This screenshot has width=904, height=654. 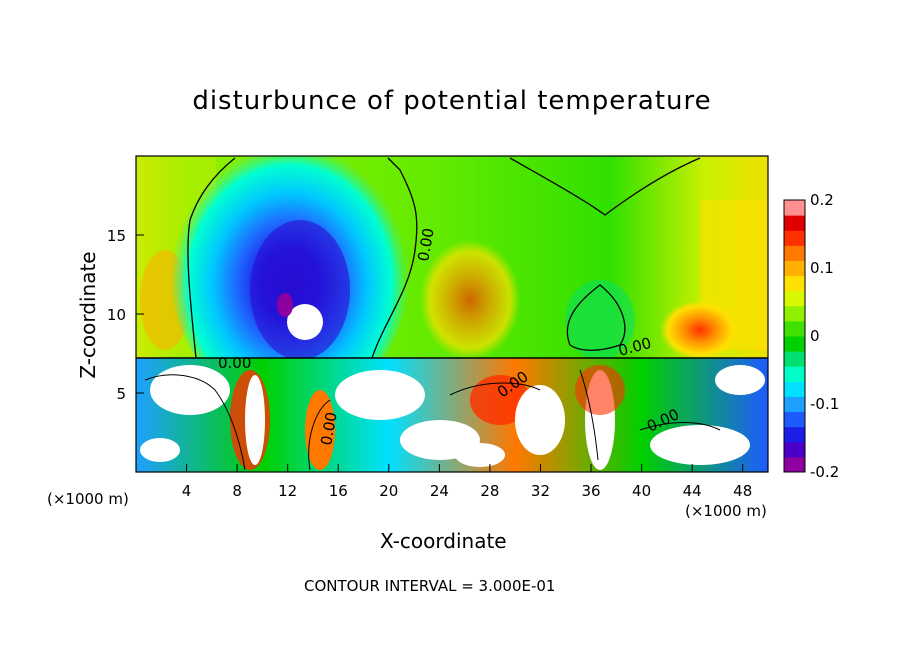 I want to click on x-tick-label: 32, so click(x=540, y=491).